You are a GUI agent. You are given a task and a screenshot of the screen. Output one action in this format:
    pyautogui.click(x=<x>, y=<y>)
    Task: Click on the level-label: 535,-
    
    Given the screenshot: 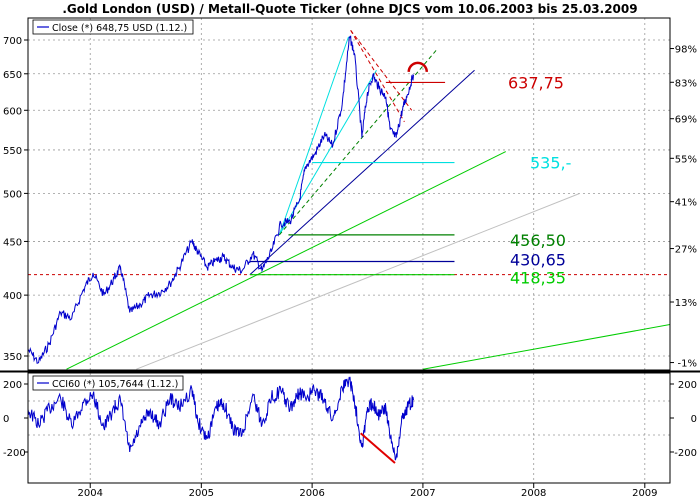 What is the action you would take?
    pyautogui.click(x=550, y=163)
    